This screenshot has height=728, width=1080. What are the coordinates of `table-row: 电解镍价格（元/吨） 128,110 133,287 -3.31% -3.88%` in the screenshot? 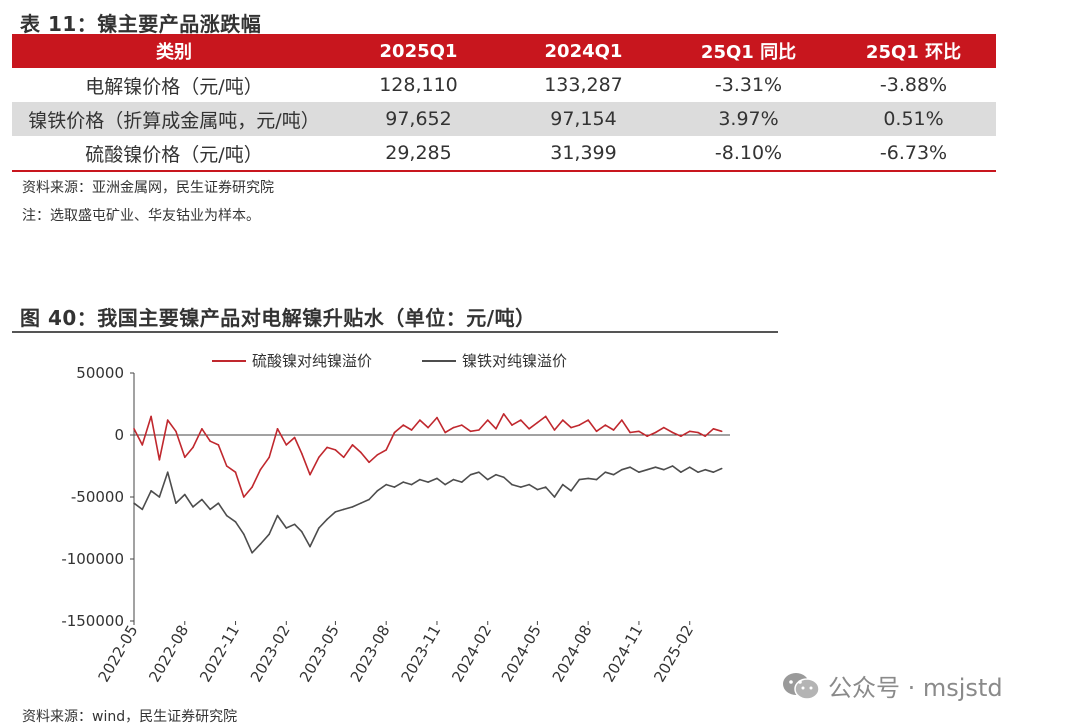 It's located at (504, 85).